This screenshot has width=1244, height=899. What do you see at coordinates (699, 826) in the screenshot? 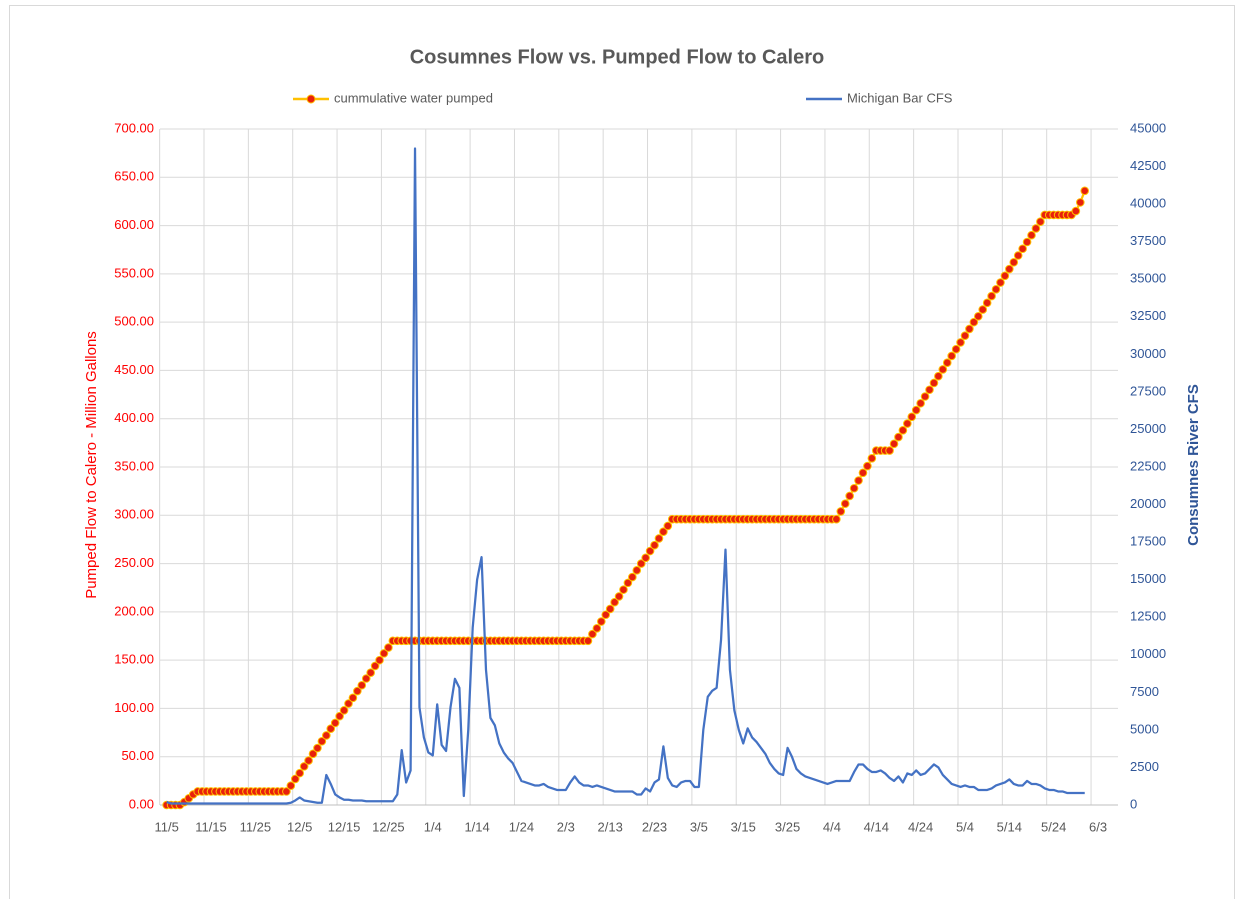
I see `x-tick-label: 3/5` at bounding box center [699, 826].